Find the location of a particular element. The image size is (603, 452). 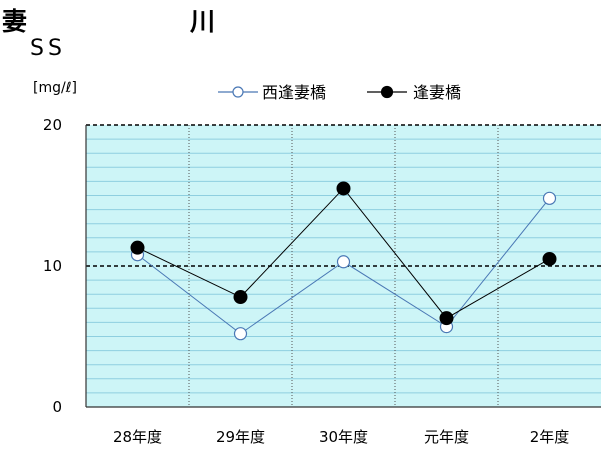

y-tick-label: 0 is located at coordinates (57, 407).